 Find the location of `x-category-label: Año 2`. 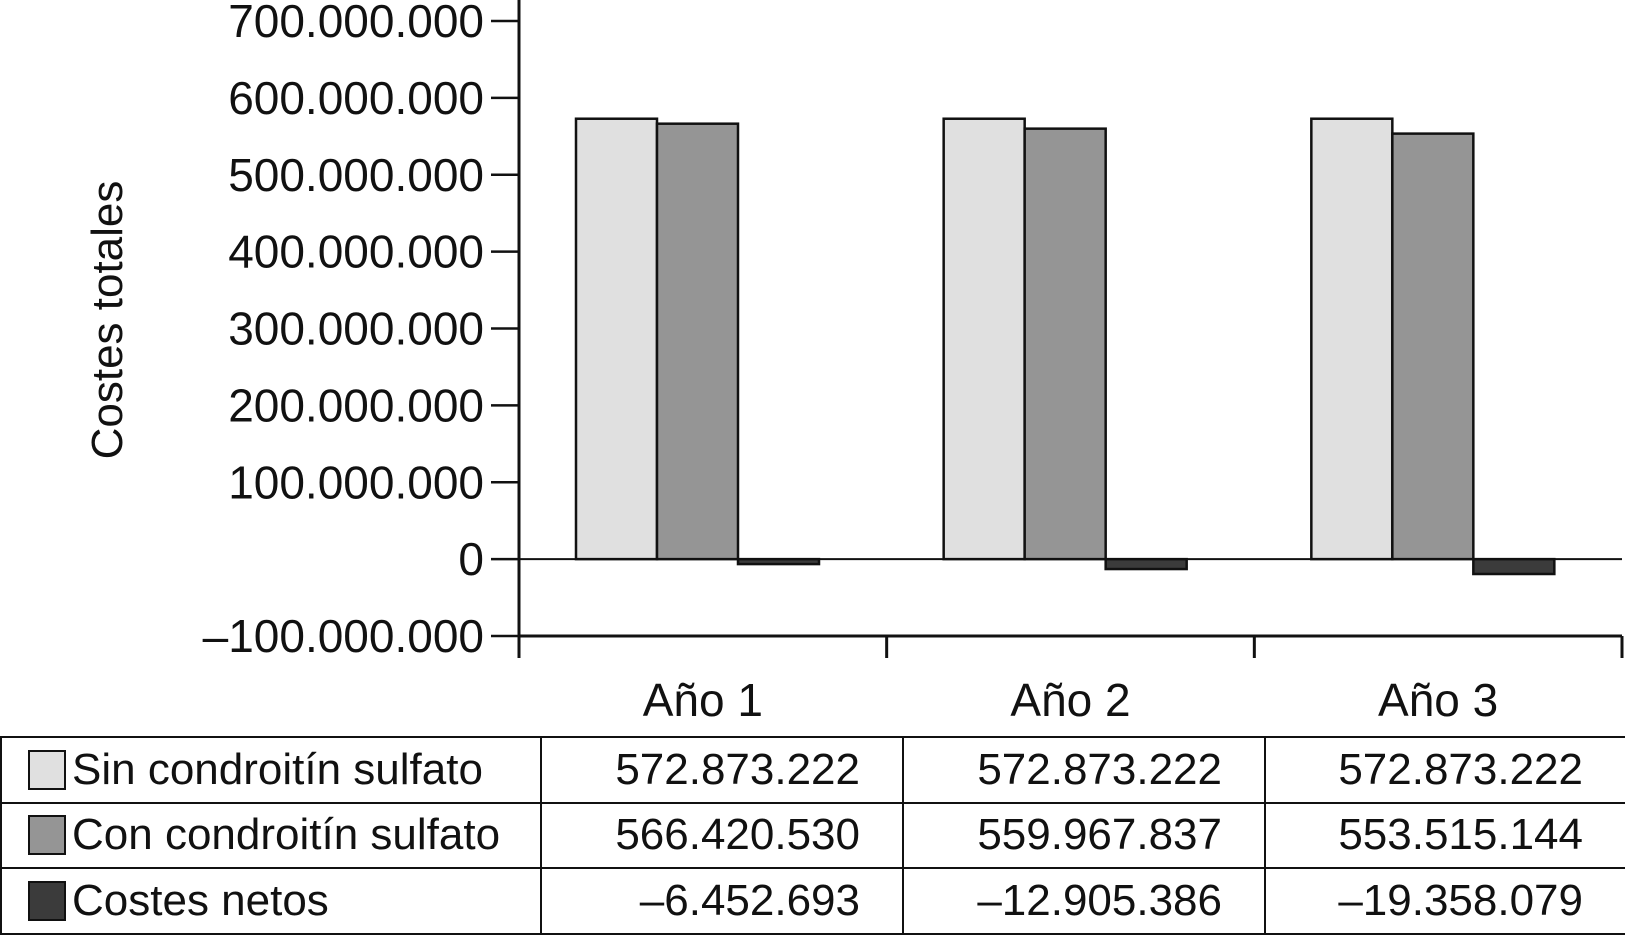

x-category-label: Año 2 is located at coordinates (1070, 700).